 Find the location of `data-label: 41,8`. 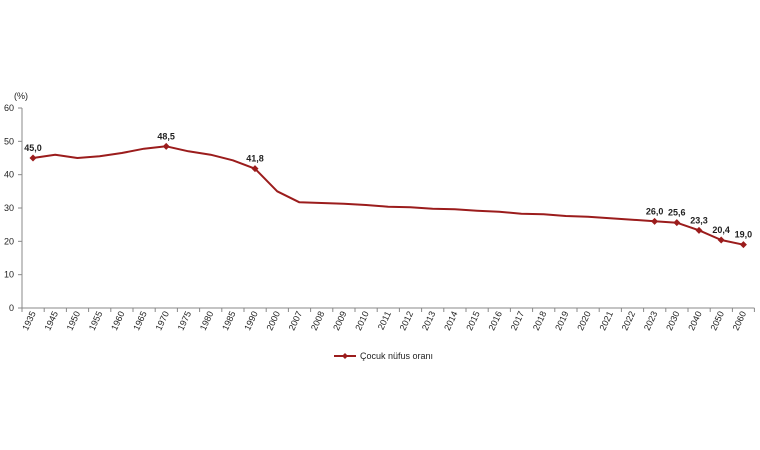

data-label: 41,8 is located at coordinates (255, 159).